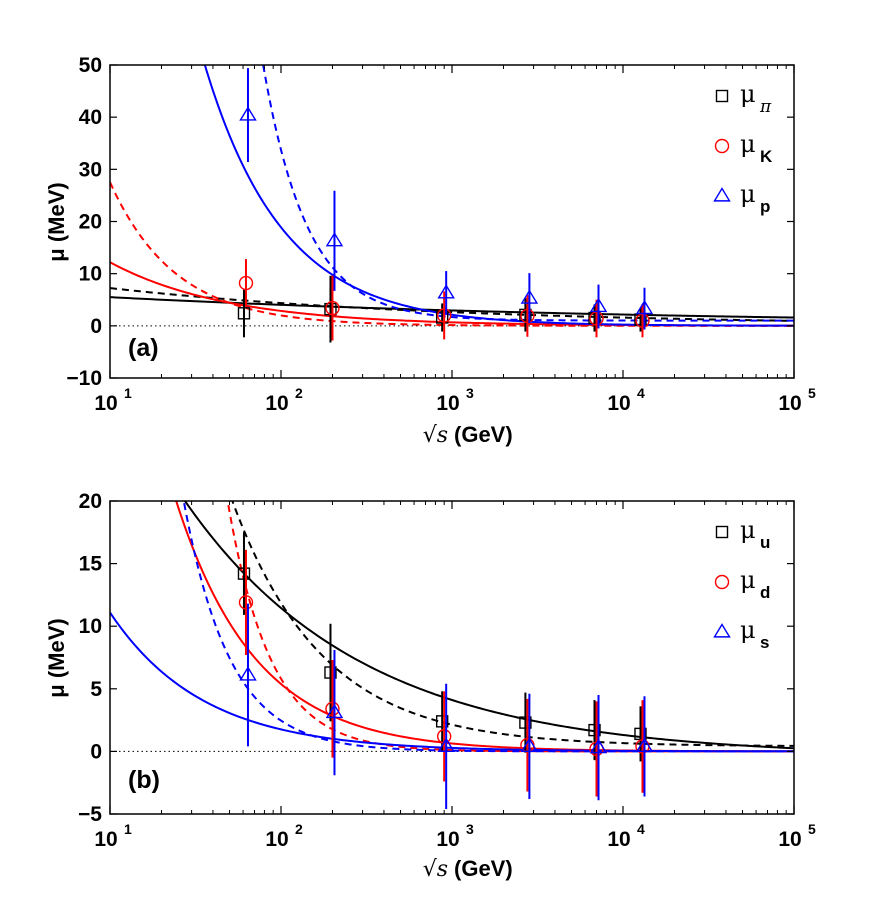 This screenshot has height=908, width=872. Describe the element at coordinates (765, 542) in the screenshot. I see `legend-label-subscript: u` at that location.